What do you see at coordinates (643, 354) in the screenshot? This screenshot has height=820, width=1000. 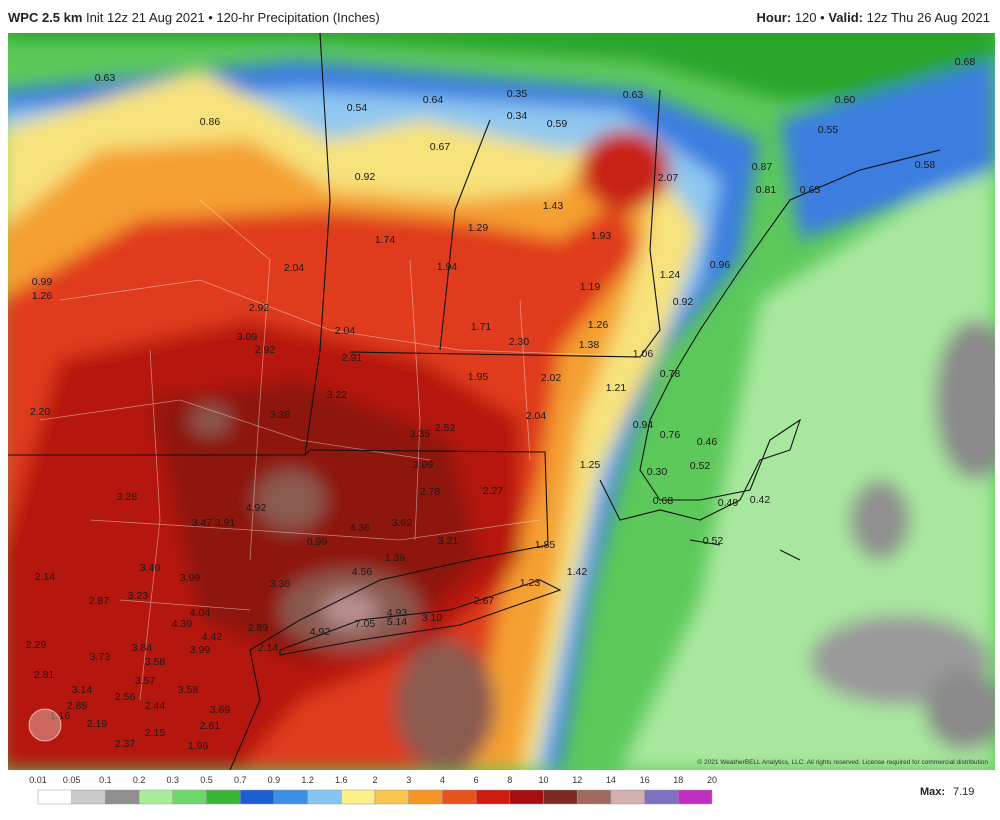 I see `value-label: 1.06` at bounding box center [643, 354].